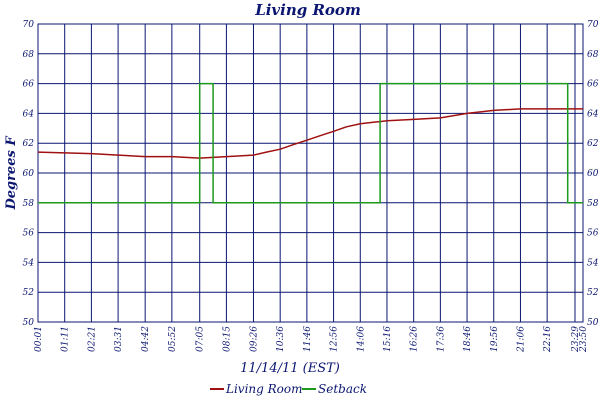 The height and width of the screenshot is (400, 600). I want to click on legend-label: Living Room, so click(264, 389).